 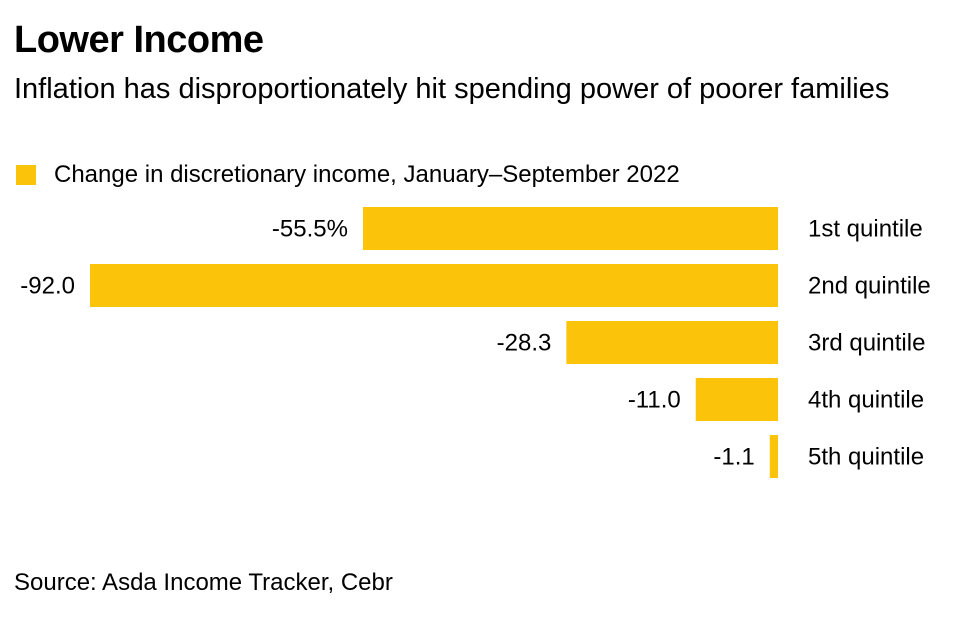 I want to click on category-label: 5th quintile, so click(x=866, y=457).